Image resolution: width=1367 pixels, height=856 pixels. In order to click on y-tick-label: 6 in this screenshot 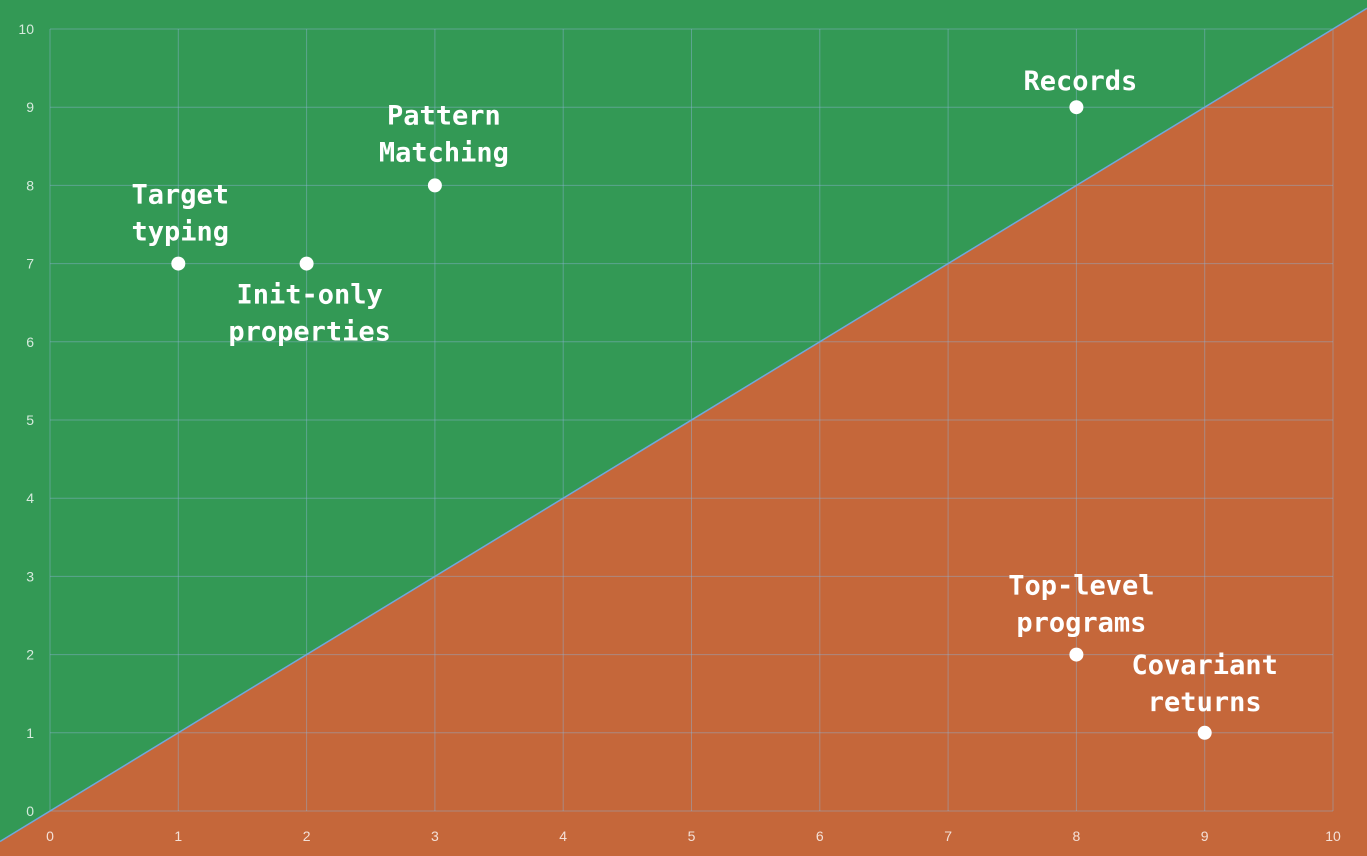, I will do `click(30, 342)`.